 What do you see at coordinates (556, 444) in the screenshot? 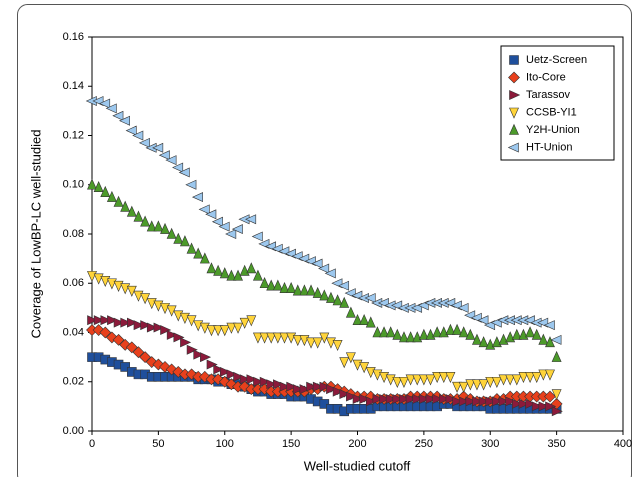
I see `x-tick-label: 350` at bounding box center [556, 444].